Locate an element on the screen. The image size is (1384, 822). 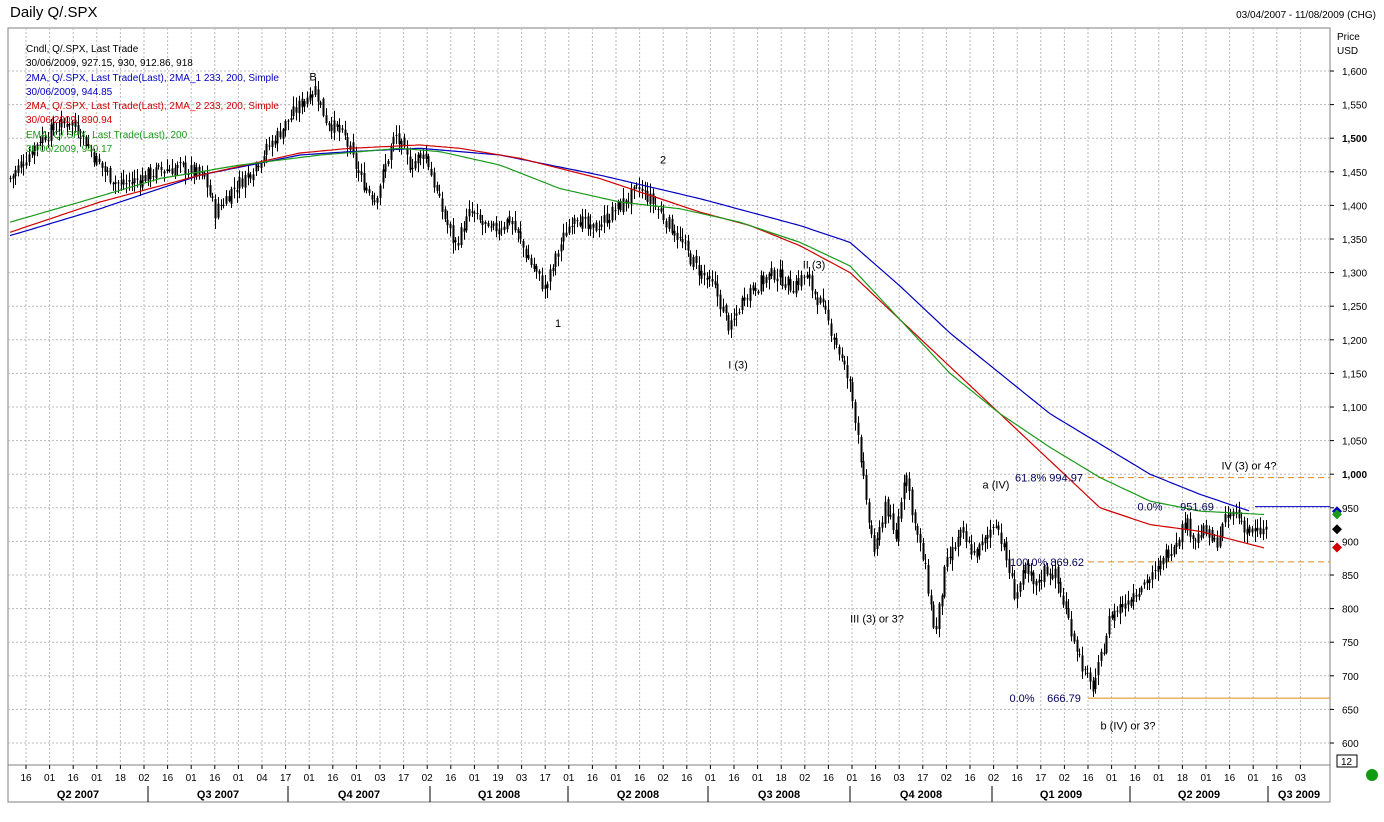
quarter-label: Q2 2009 is located at coordinates (1199, 795).